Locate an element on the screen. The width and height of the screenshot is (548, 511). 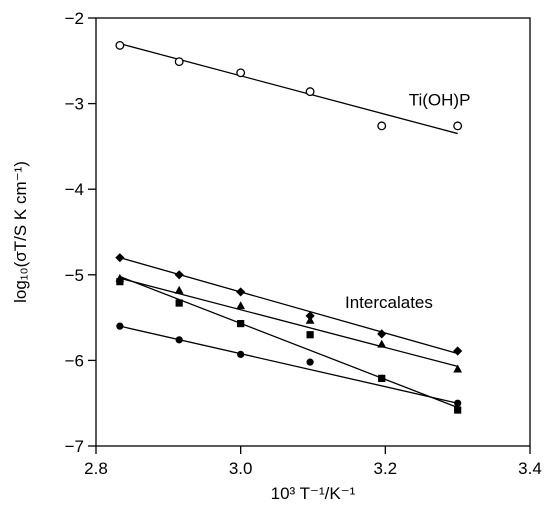
y-axis-title: log₁₀(σT/S K cm⁻¹) is located at coordinates (20, 232).